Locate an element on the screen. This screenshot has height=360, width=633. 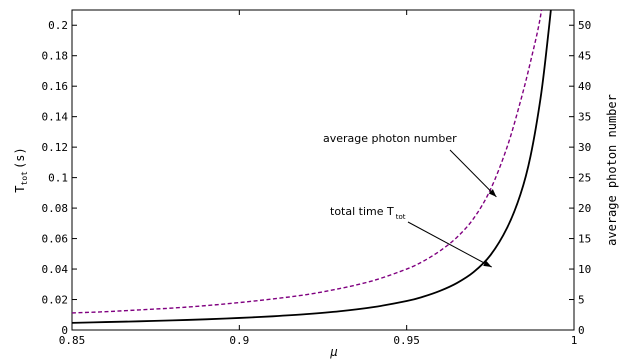
y2-tick-label-4: 20 is located at coordinates (584, 208).